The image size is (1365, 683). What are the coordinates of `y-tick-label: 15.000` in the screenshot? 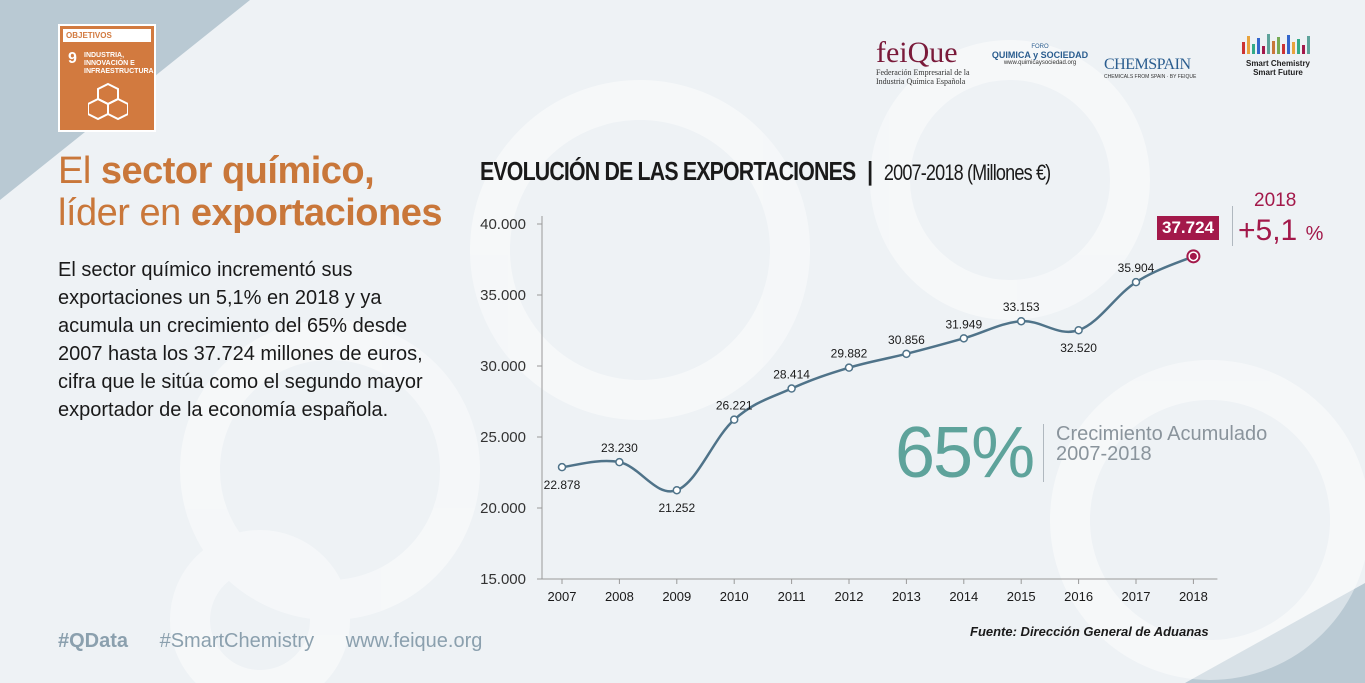 It's located at (503, 579).